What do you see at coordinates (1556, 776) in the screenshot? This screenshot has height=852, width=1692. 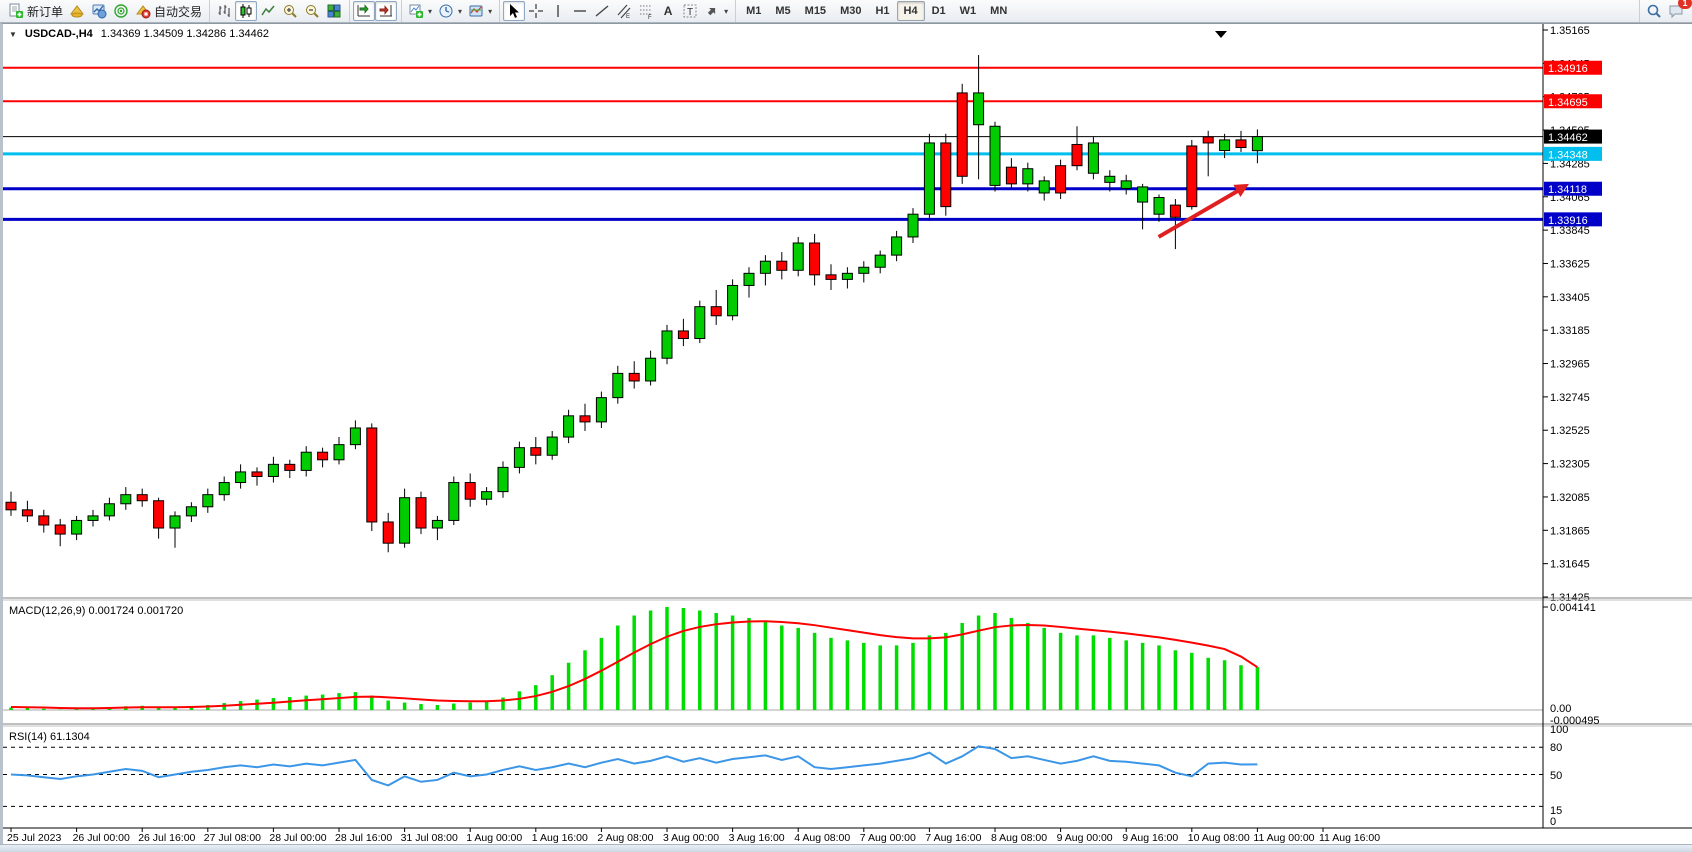 I see `rsi-axis-label: 50` at bounding box center [1556, 776].